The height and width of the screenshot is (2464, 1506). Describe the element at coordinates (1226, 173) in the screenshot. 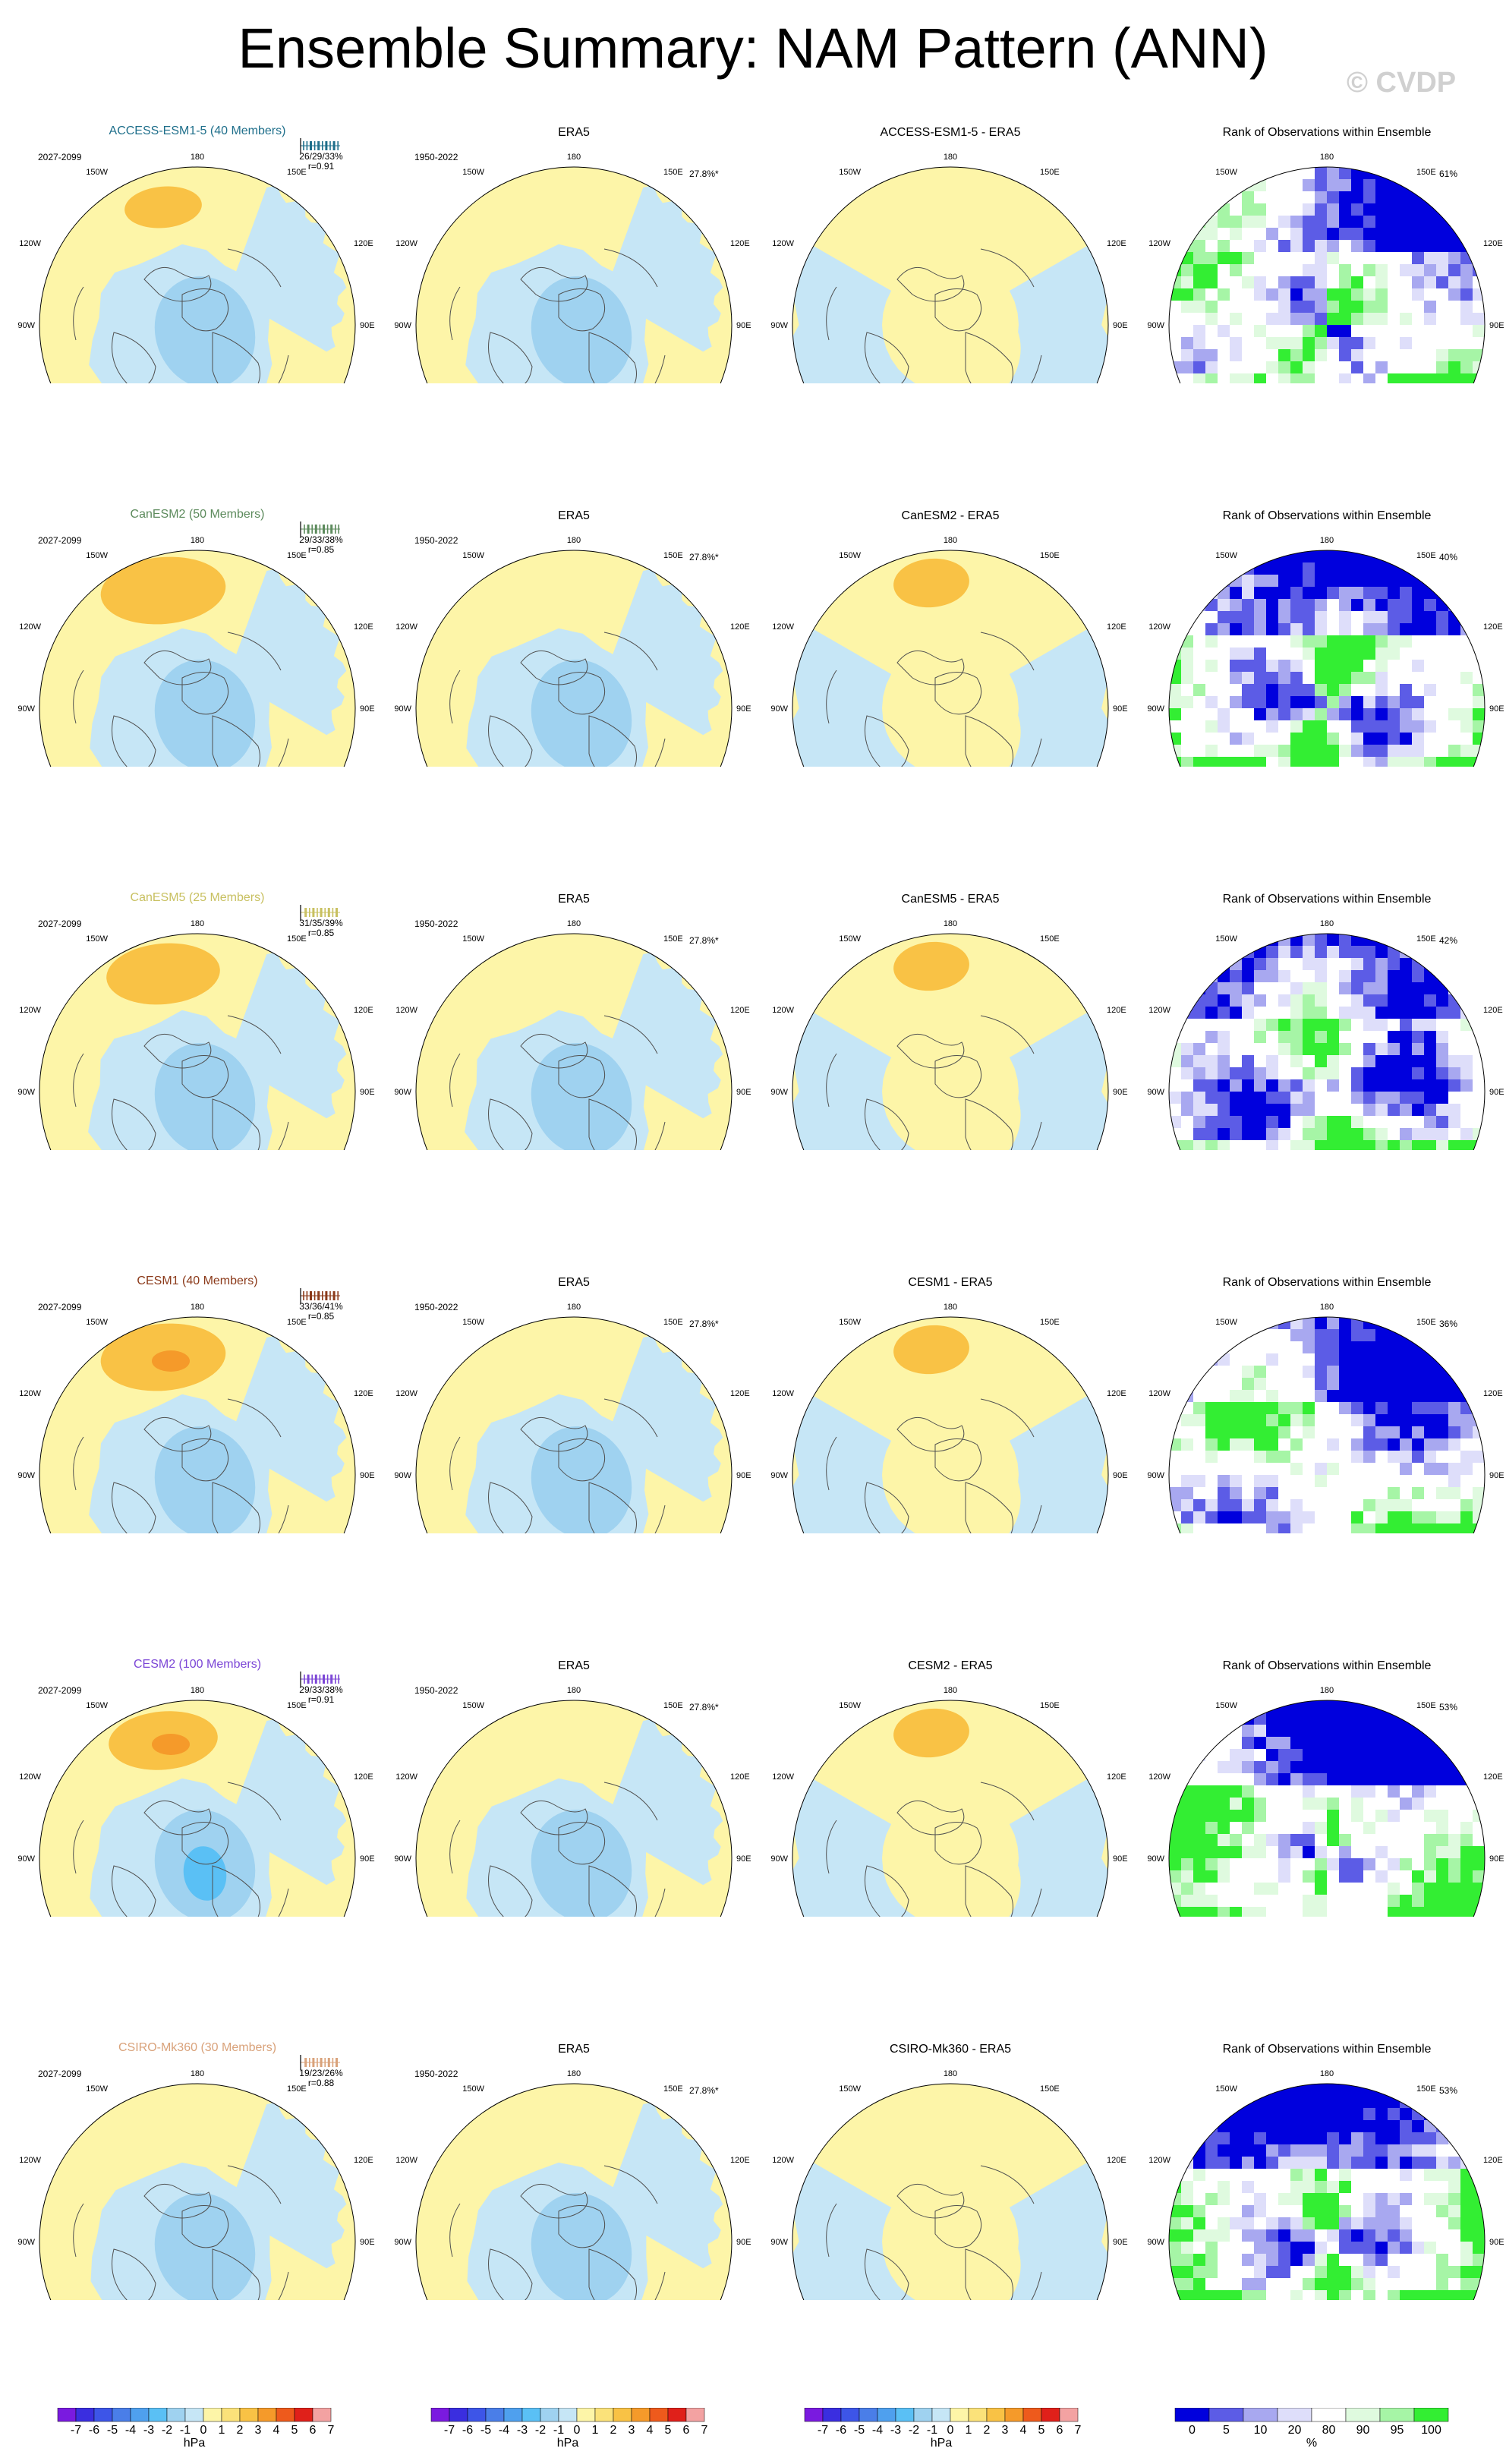

I see `lon-label-upper-left: 150W` at that location.